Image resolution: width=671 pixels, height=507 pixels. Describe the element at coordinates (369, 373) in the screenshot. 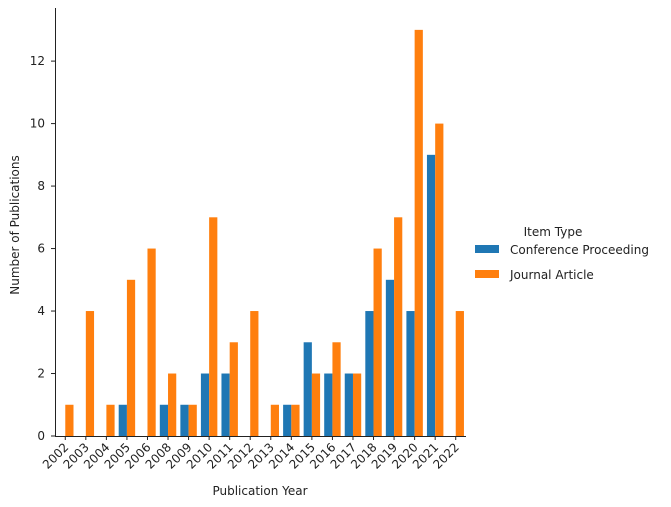

I see `bar-conference-proceeding-2018` at that location.